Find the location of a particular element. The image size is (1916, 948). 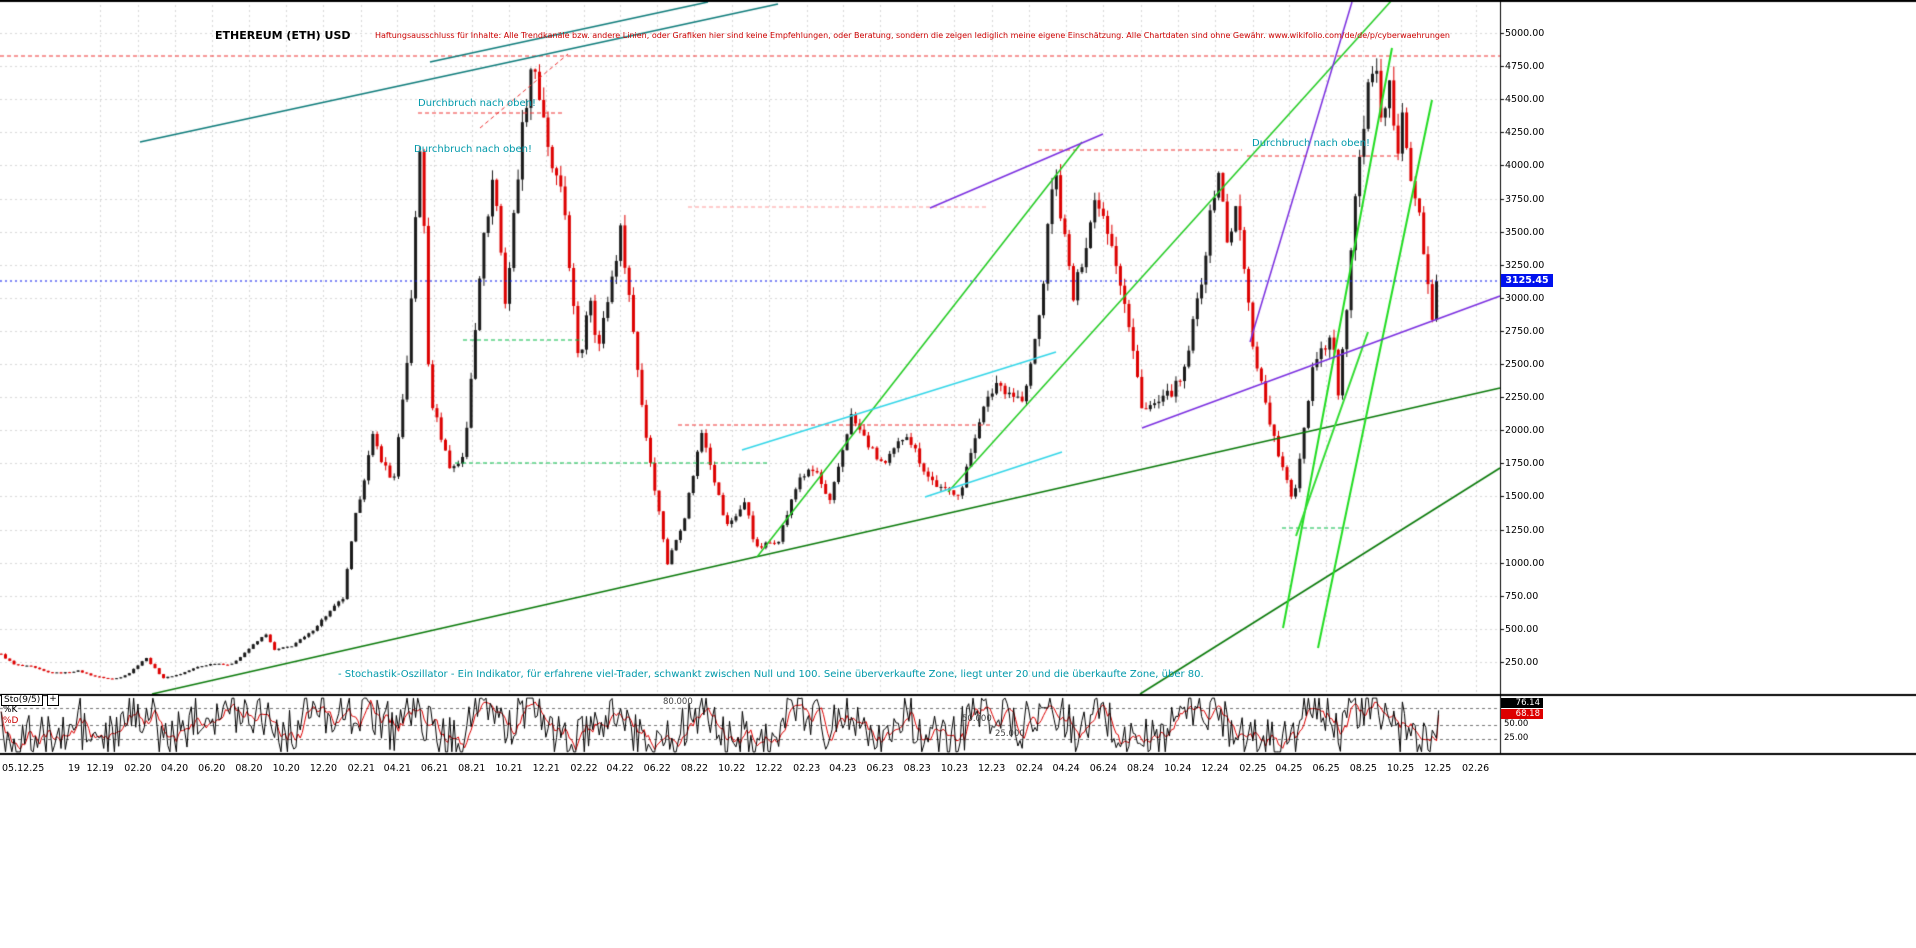

stochastic-d-label: %D is located at coordinates (11, 721).